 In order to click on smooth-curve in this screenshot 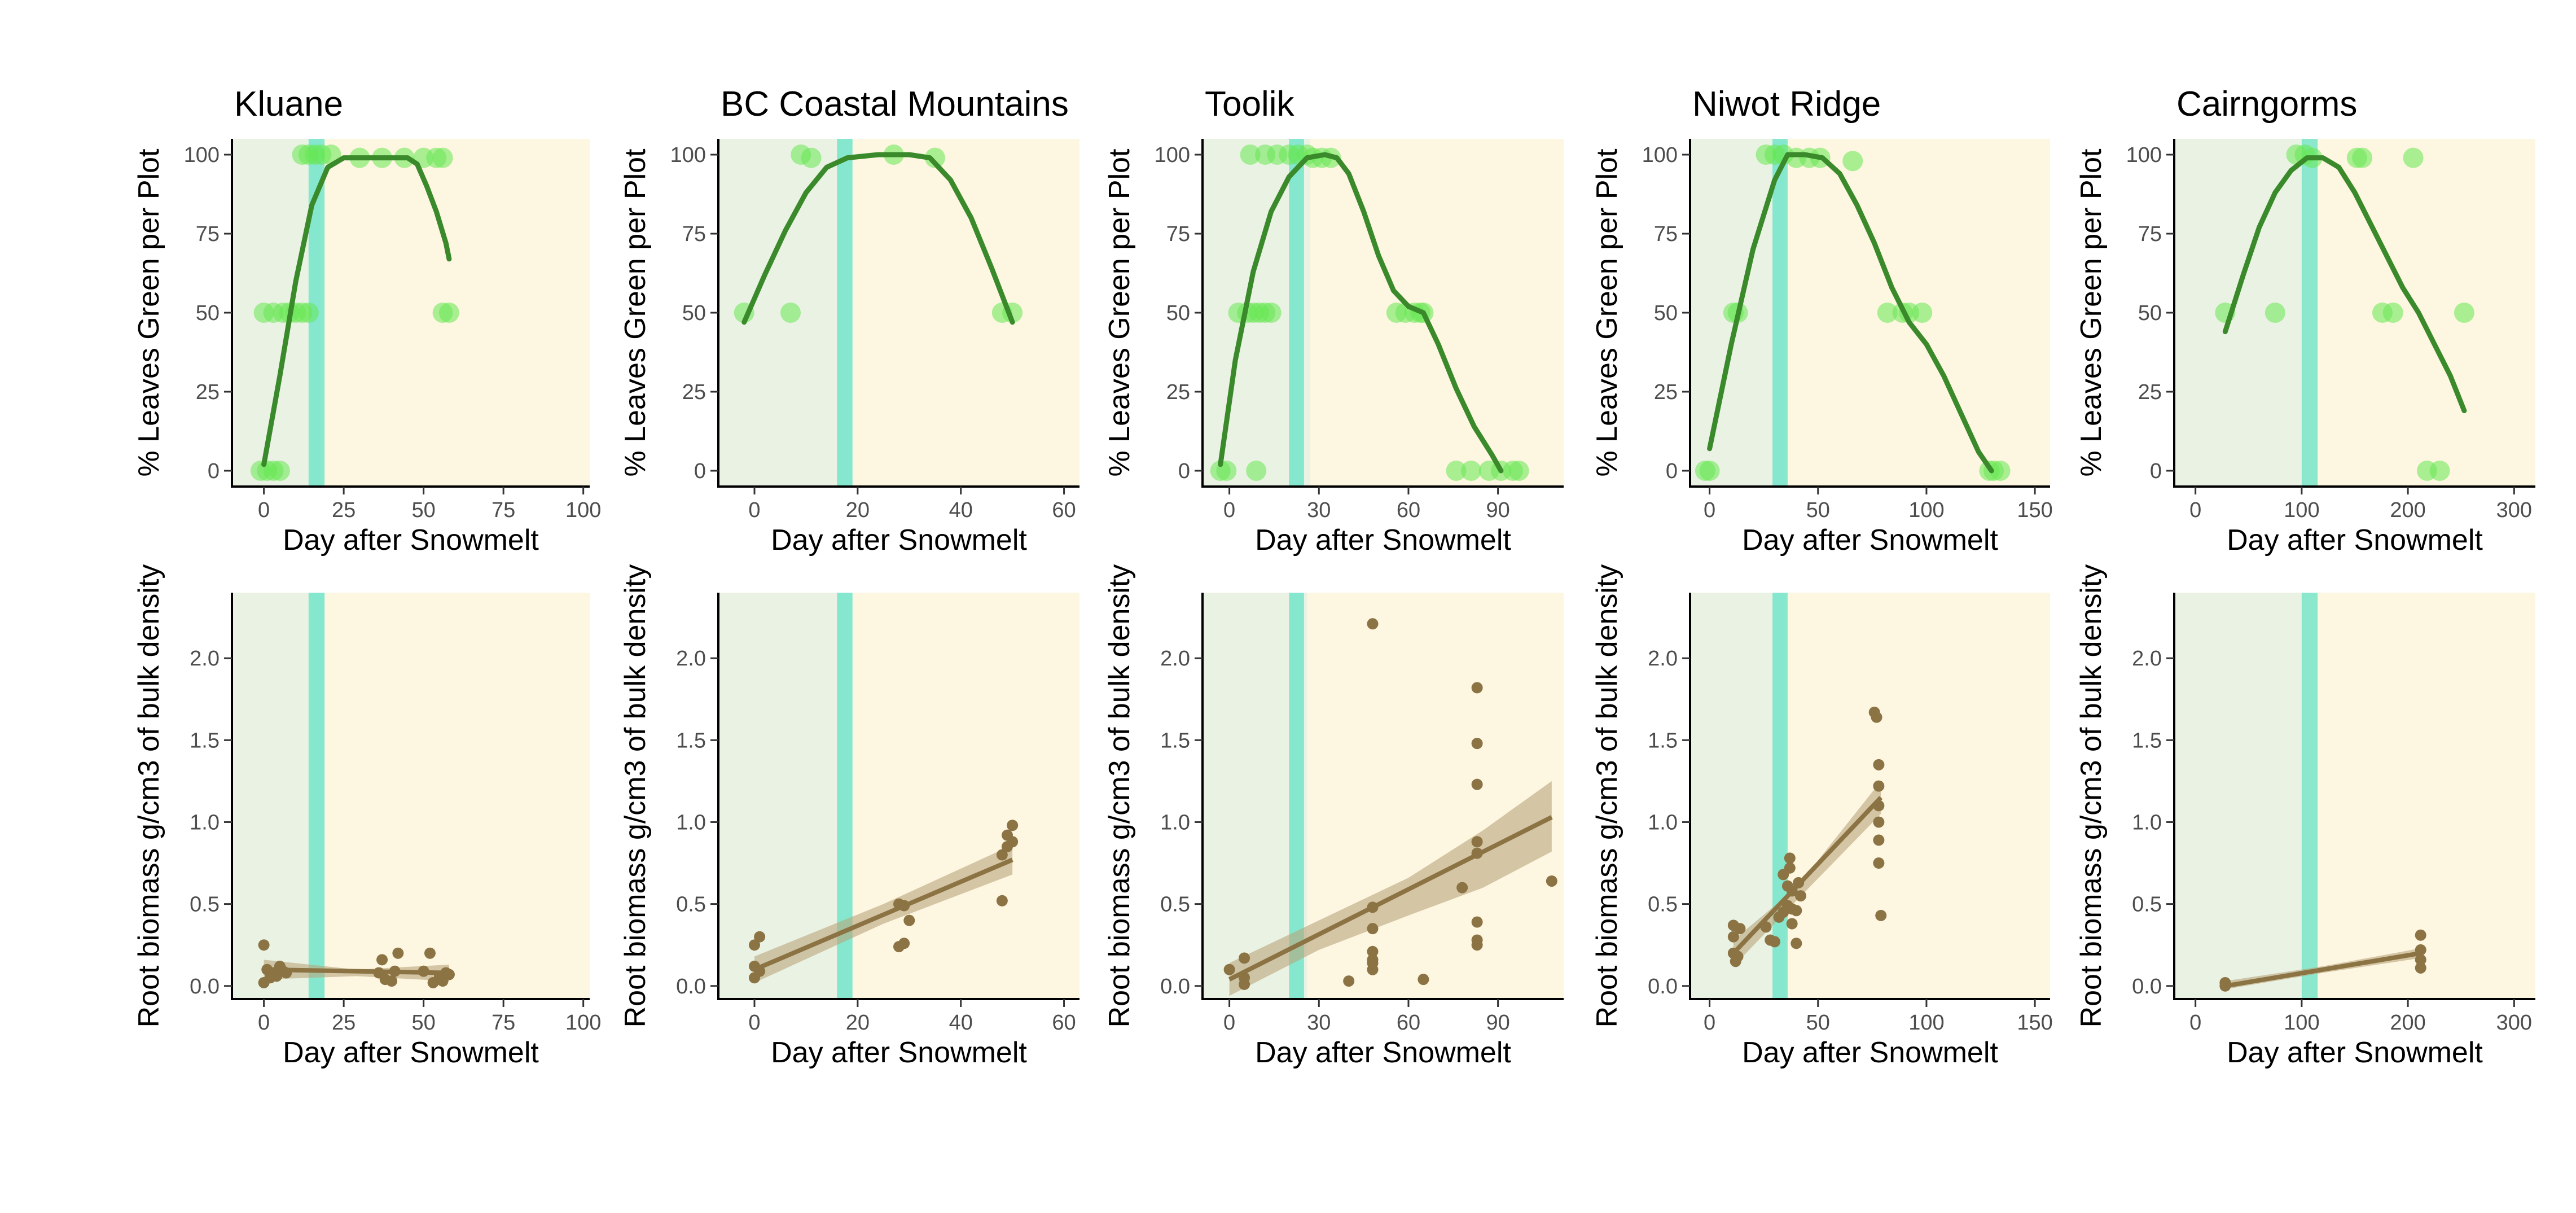, I will do `click(1361, 313)`.